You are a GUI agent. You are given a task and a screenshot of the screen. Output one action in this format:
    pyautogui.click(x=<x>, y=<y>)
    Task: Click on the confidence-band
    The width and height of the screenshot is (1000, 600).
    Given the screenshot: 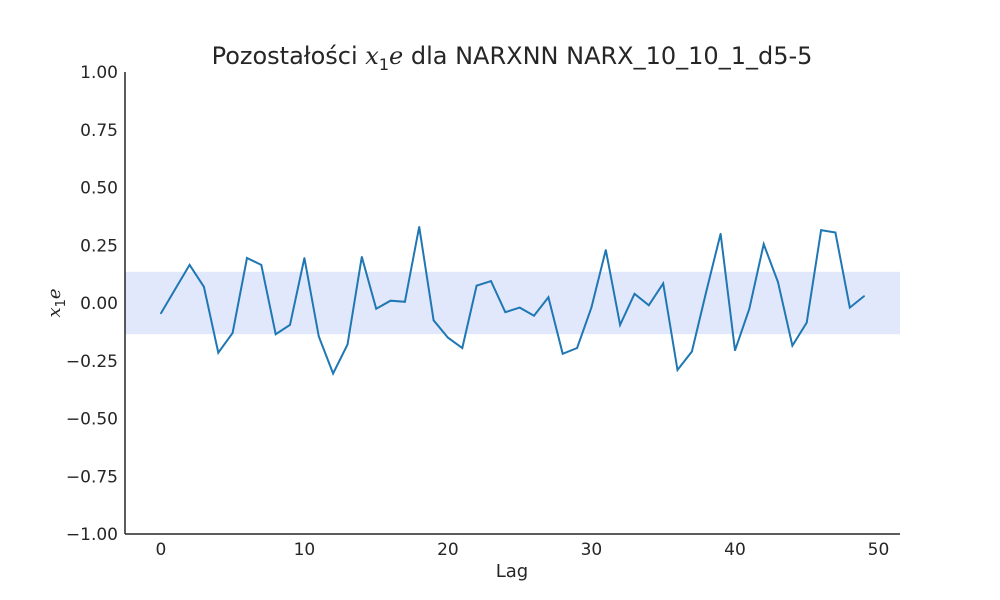 What is the action you would take?
    pyautogui.click(x=512, y=303)
    